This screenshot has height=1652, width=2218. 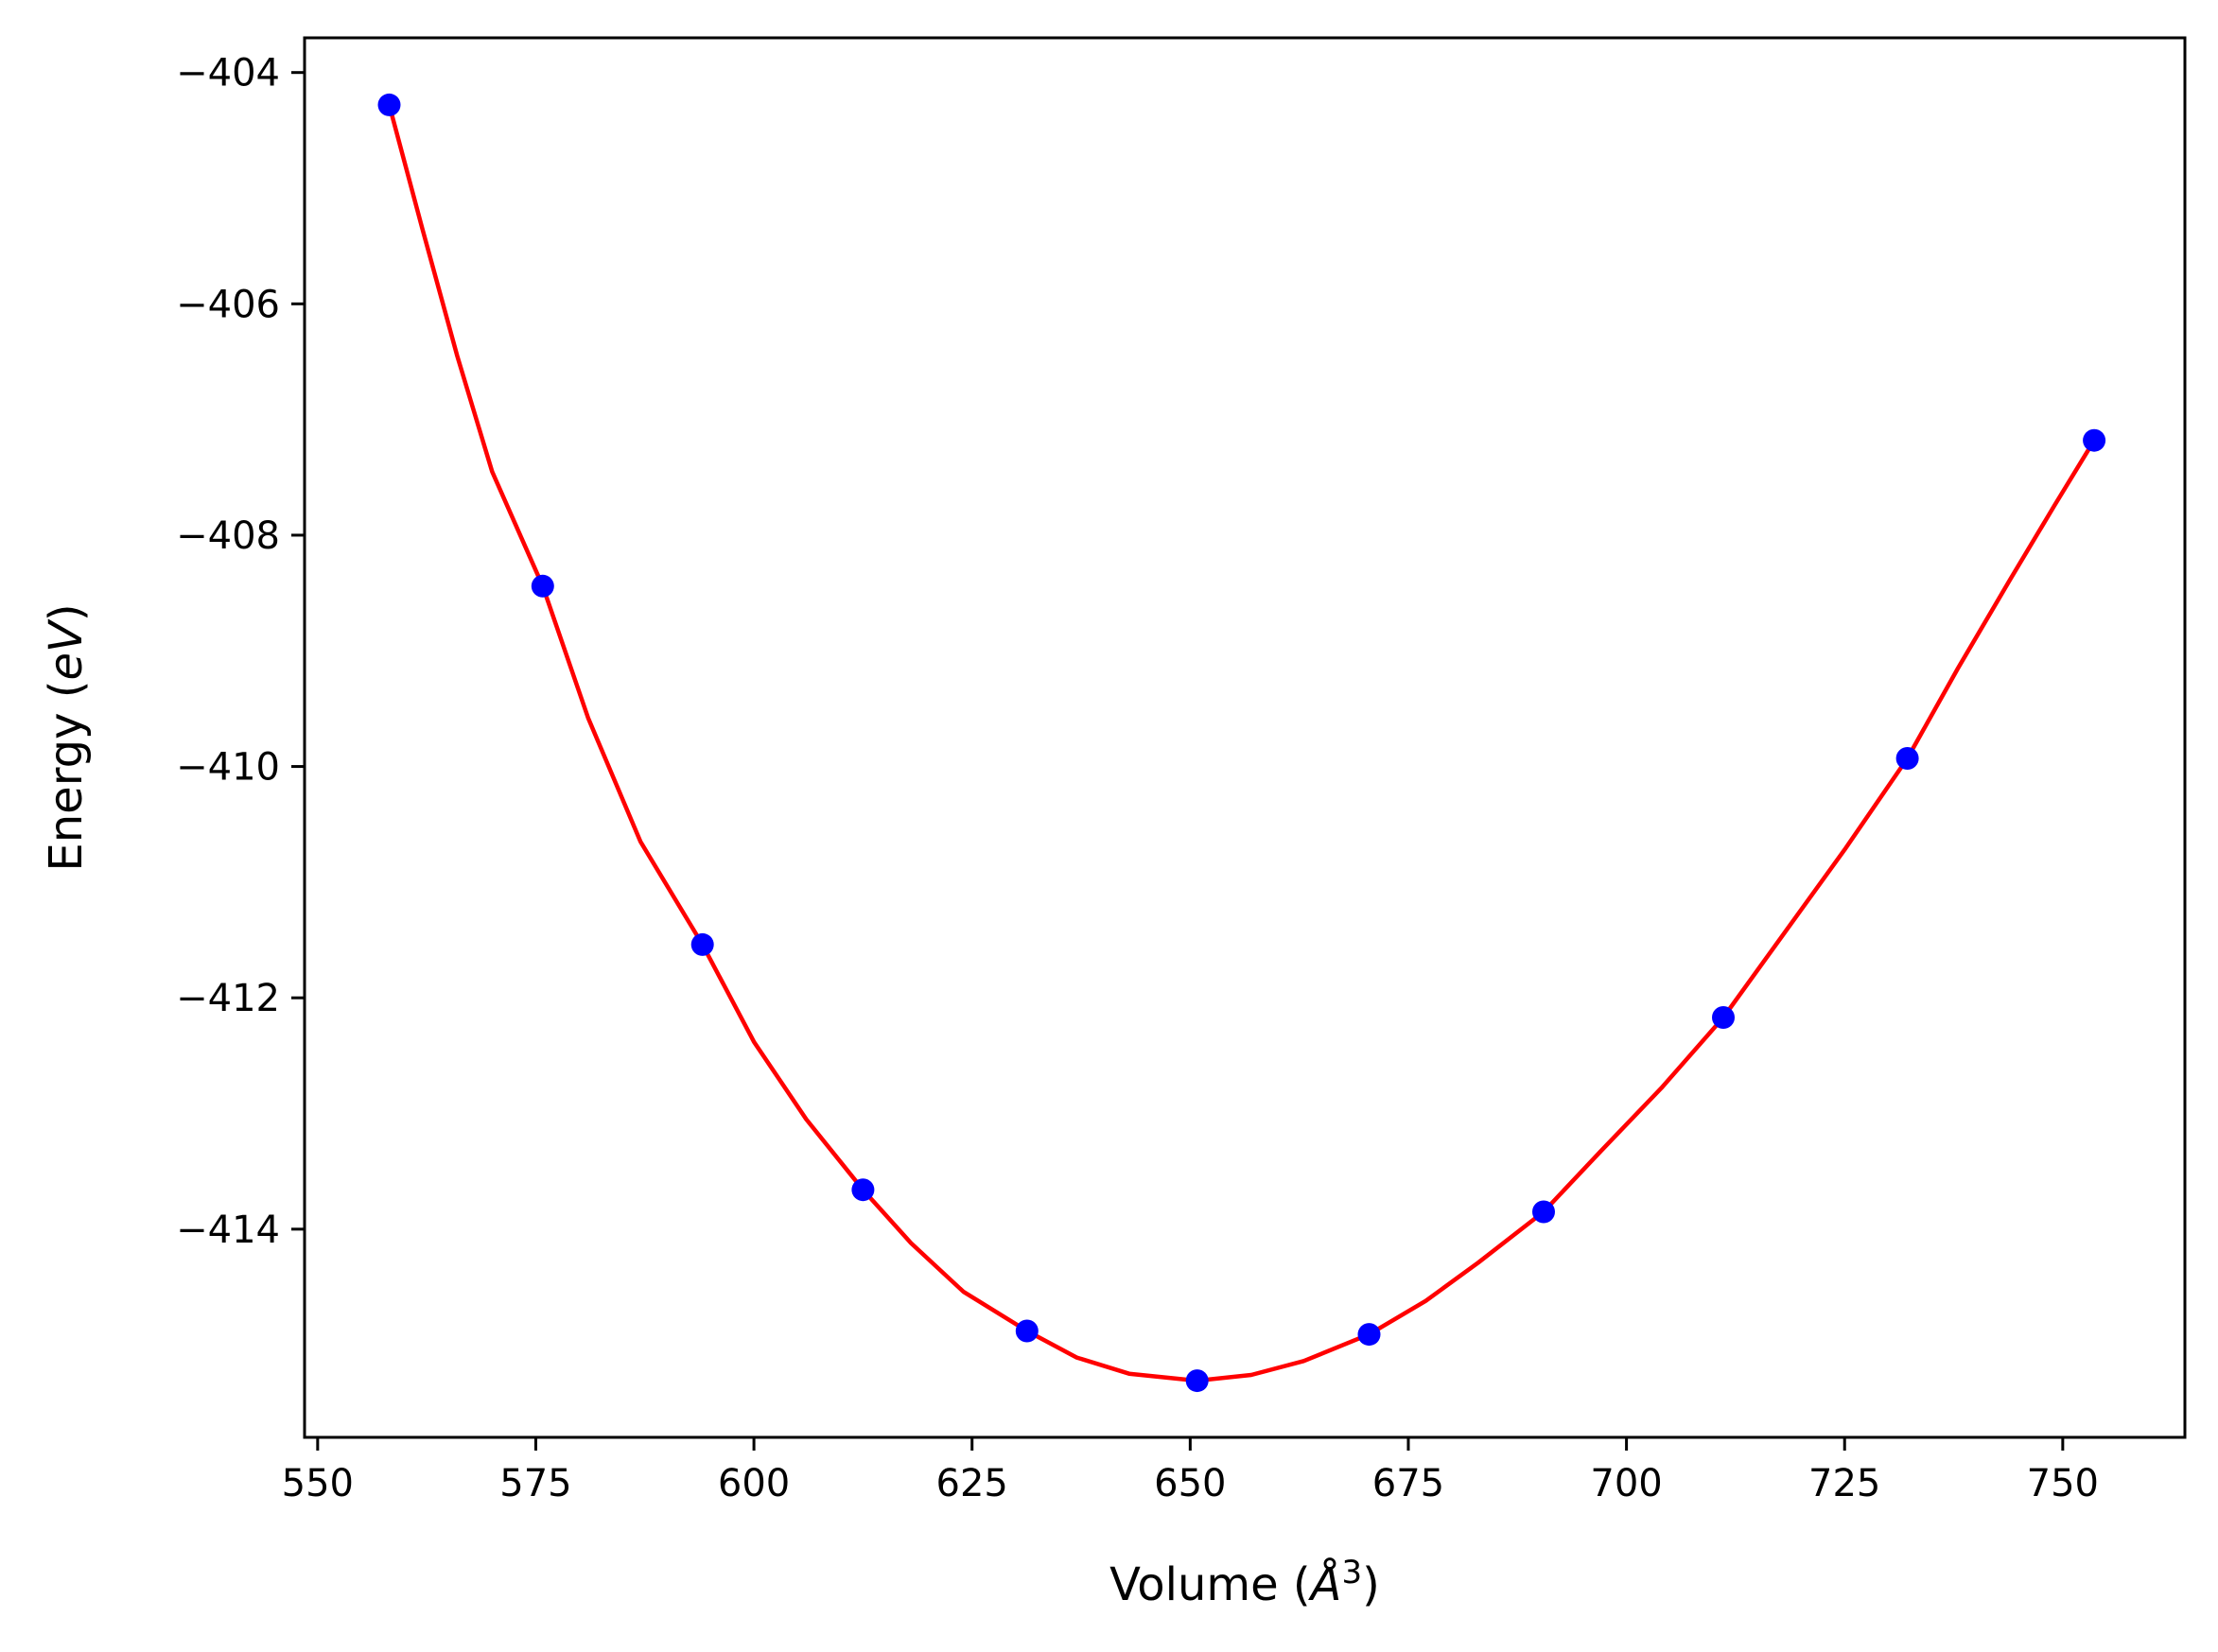 I want to click on x-tick-label: 600, so click(x=754, y=1484).